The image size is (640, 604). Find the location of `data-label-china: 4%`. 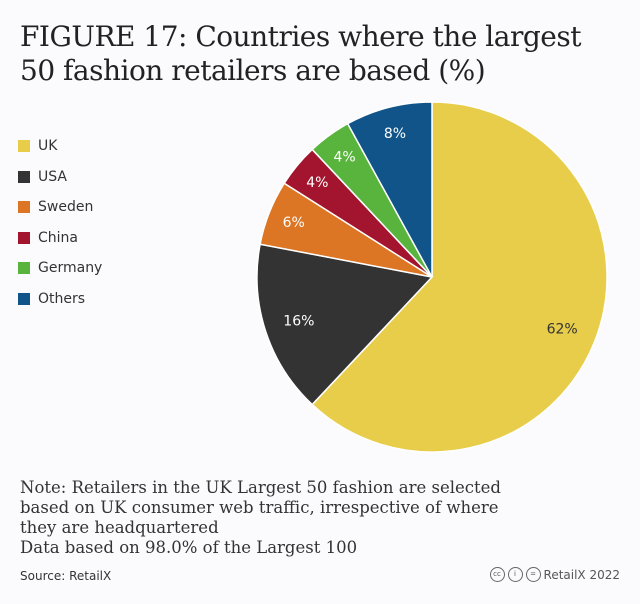

data-label-china: 4% is located at coordinates (317, 183).